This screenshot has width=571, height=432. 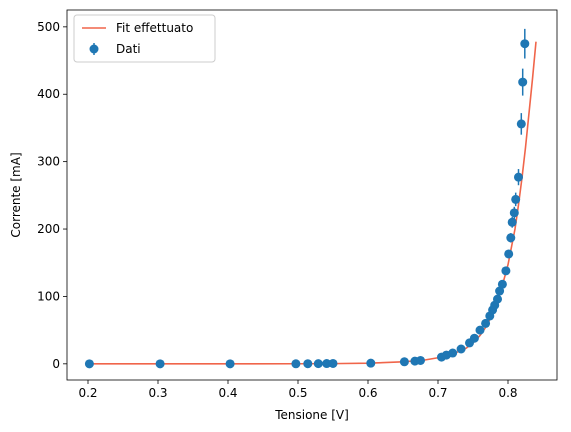 I want to click on legend-box, so click(x=144, y=38).